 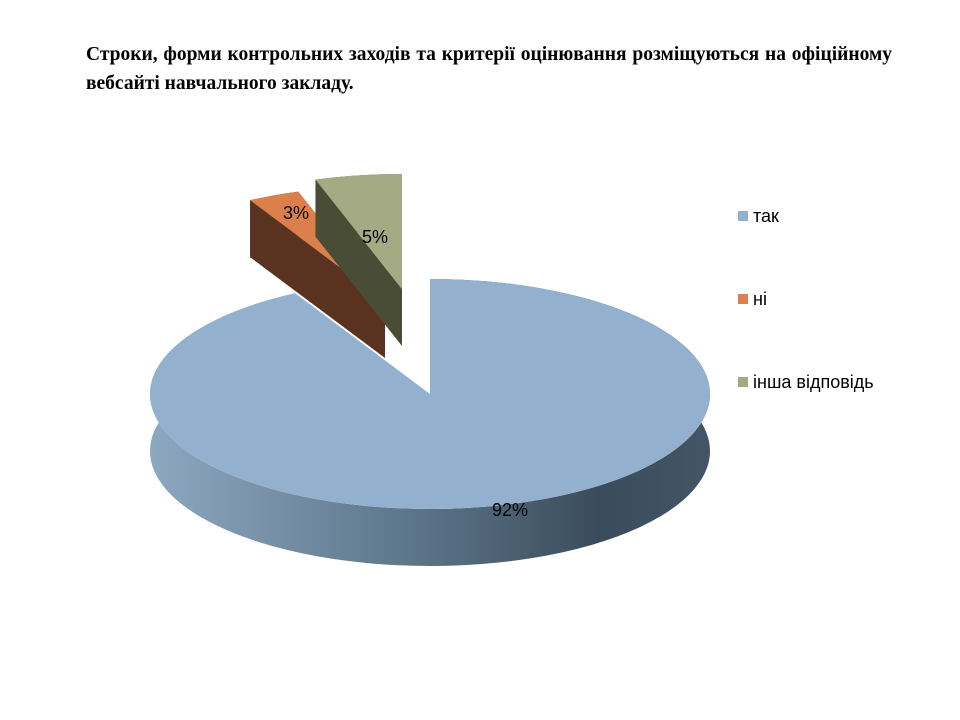 I want to click on data-label-2: 3%, so click(x=296, y=213).